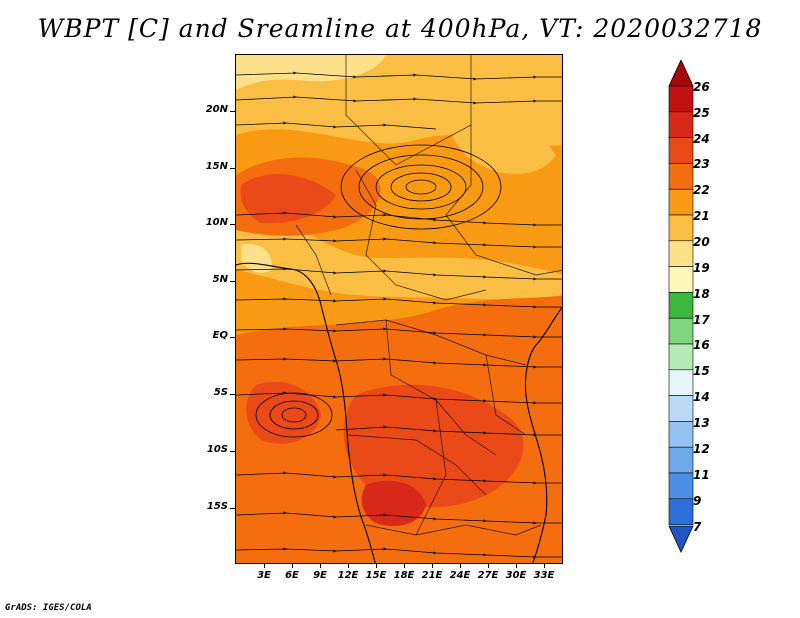 Image resolution: width=800 pixels, height=618 pixels. Describe the element at coordinates (288, 199) in the screenshot. I see `field-23-westafrica` at that location.